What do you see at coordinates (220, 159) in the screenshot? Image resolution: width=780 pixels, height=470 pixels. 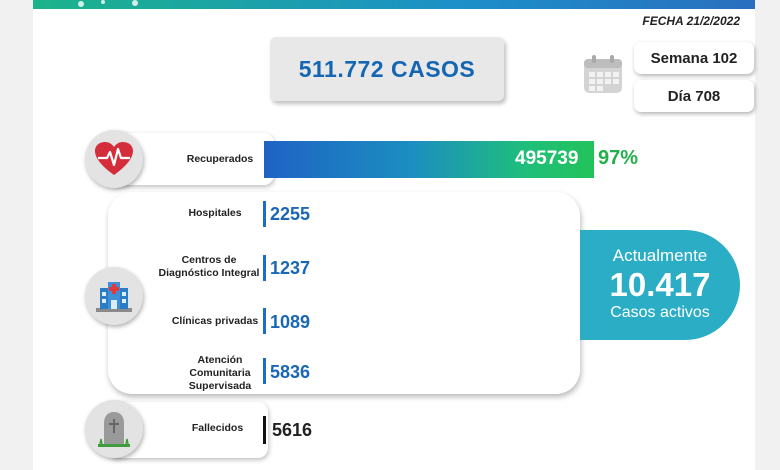 I see `recovered-label: Recuperados` at bounding box center [220, 159].